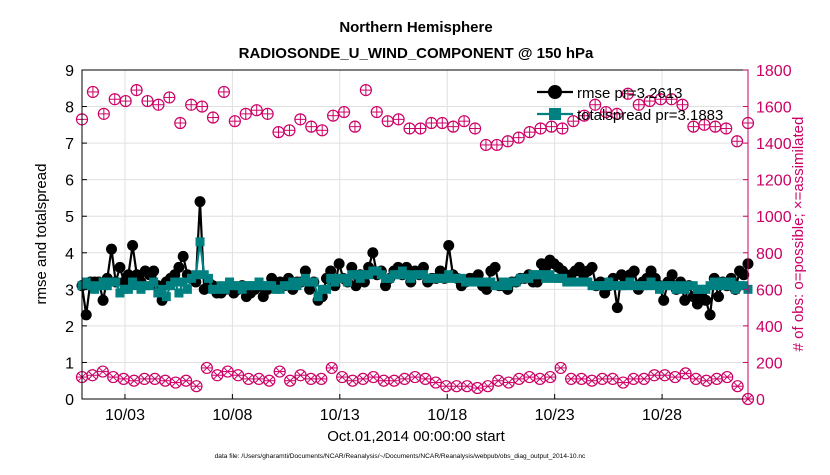 Image resolution: width=830 pixels, height=475 pixels. Describe the element at coordinates (69, 400) in the screenshot. I see `y-tick-label-left: 0` at that location.